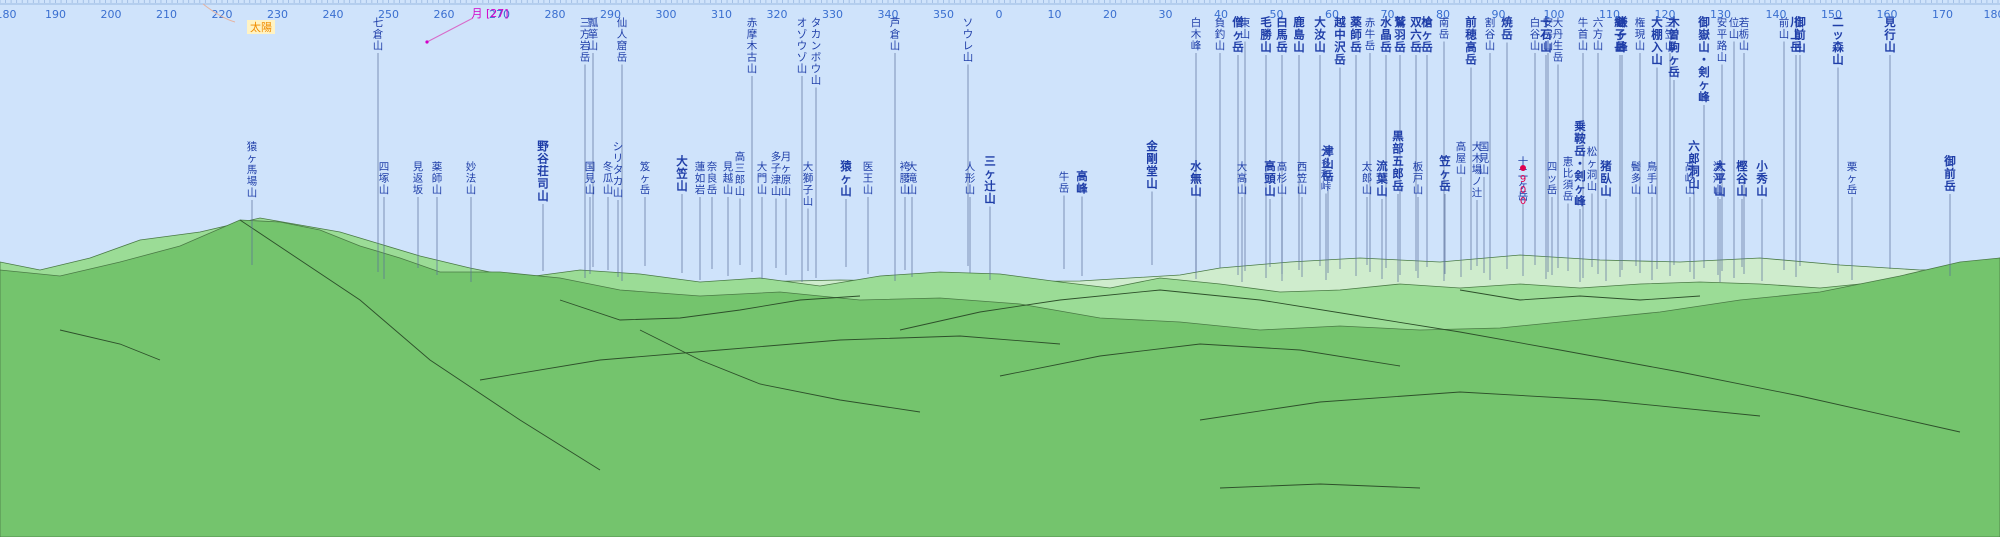 Image resolution: width=2000 pixels, height=537 pixels. What do you see at coordinates (1328, 163) in the screenshot?
I see `peak-label: 津山岳` at bounding box center [1328, 163].